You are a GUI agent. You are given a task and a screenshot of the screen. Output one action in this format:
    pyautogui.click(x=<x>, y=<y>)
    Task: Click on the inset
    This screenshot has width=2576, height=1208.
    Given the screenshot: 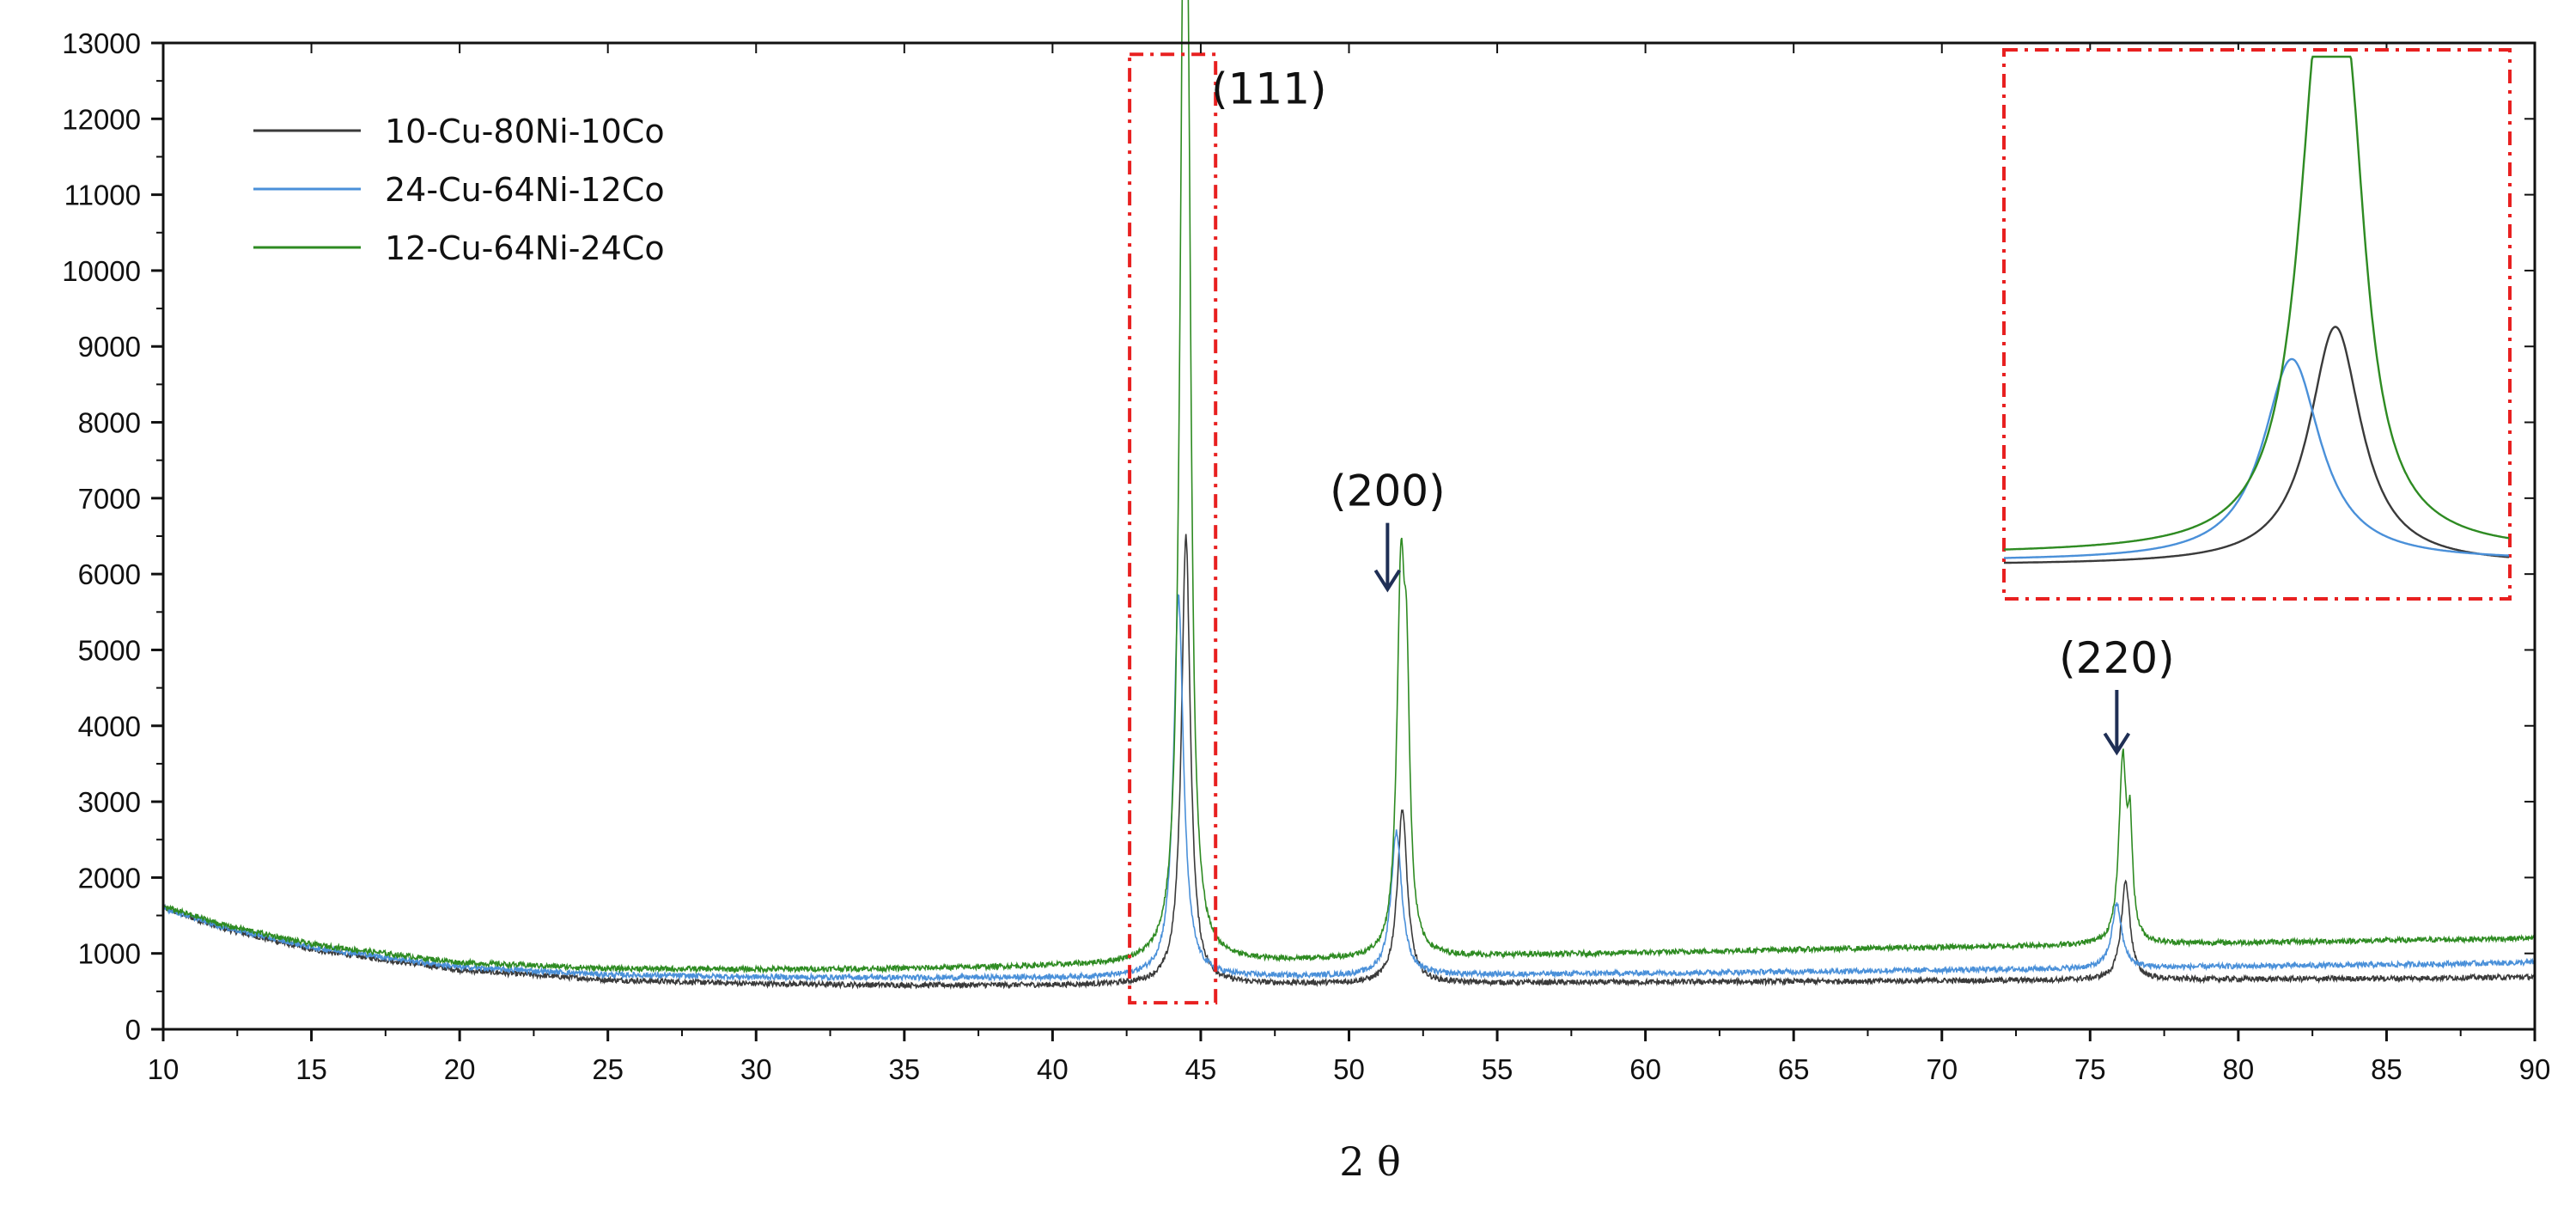 What is the action you would take?
    pyautogui.click(x=2257, y=324)
    